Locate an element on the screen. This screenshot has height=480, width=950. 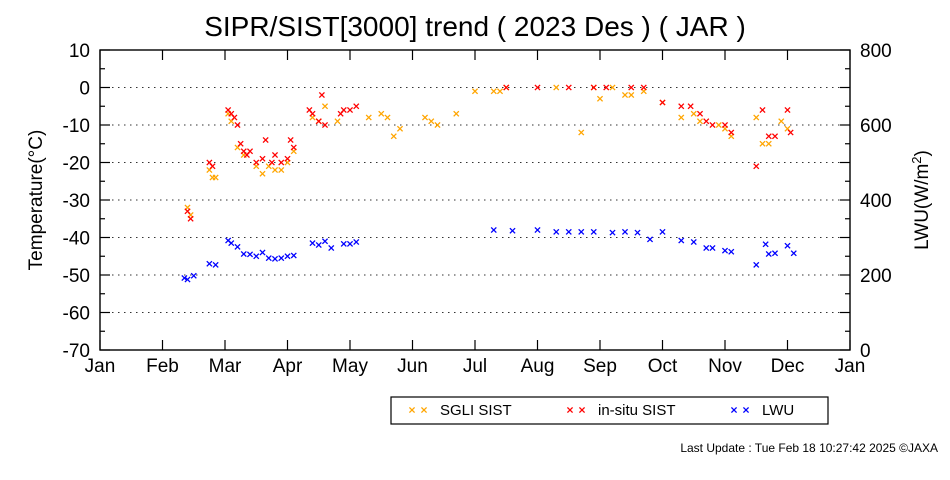
x-tick-label: Jun is located at coordinates (412, 366).